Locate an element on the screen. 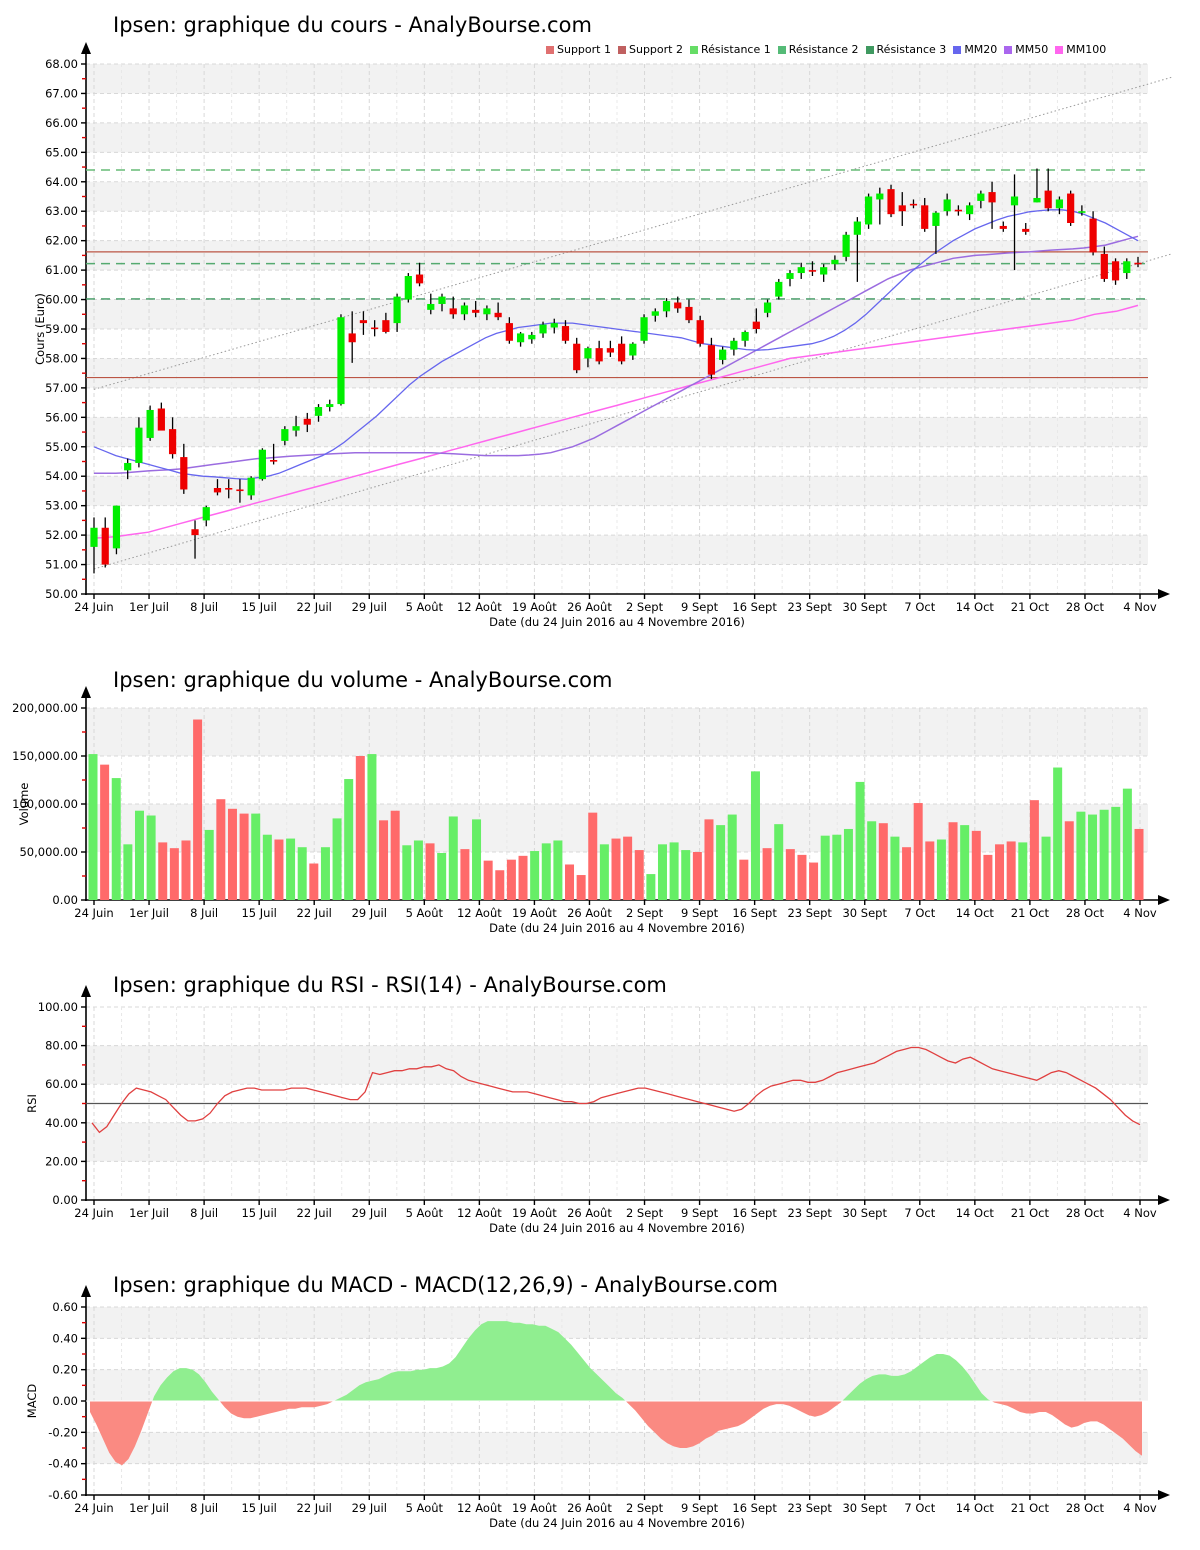 This screenshot has width=1200, height=1550. legend-label: Résistance 1 is located at coordinates (735, 49).